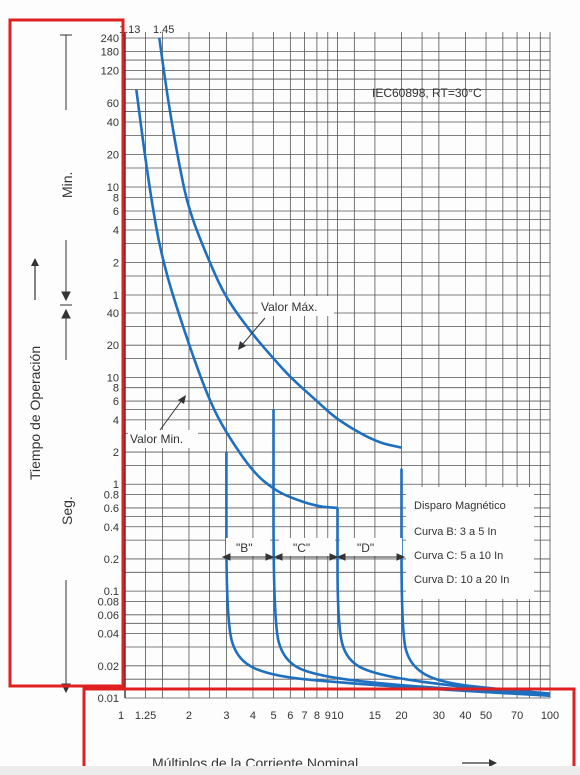  What do you see at coordinates (517, 716) in the screenshot?
I see `x-tick-label: 70` at bounding box center [517, 716].